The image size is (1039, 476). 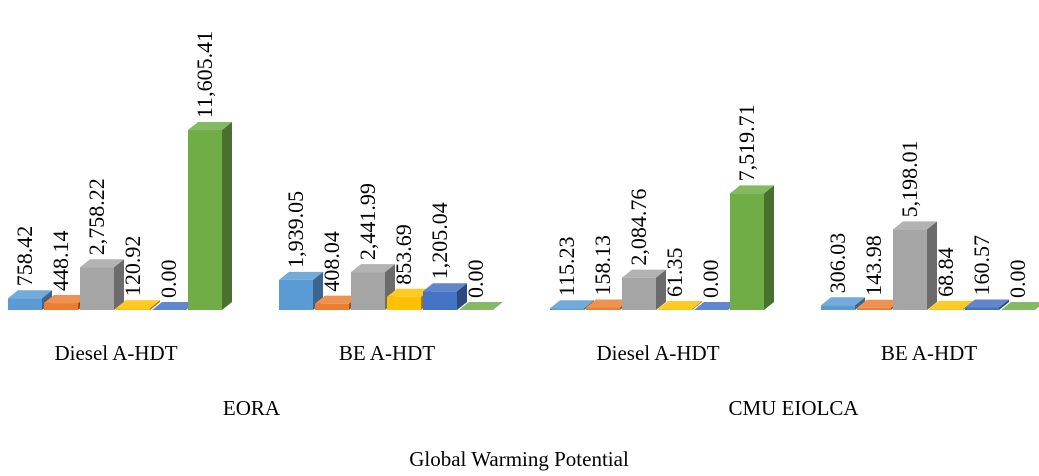 I want to click on value-label: 115.23, so click(x=566, y=267).